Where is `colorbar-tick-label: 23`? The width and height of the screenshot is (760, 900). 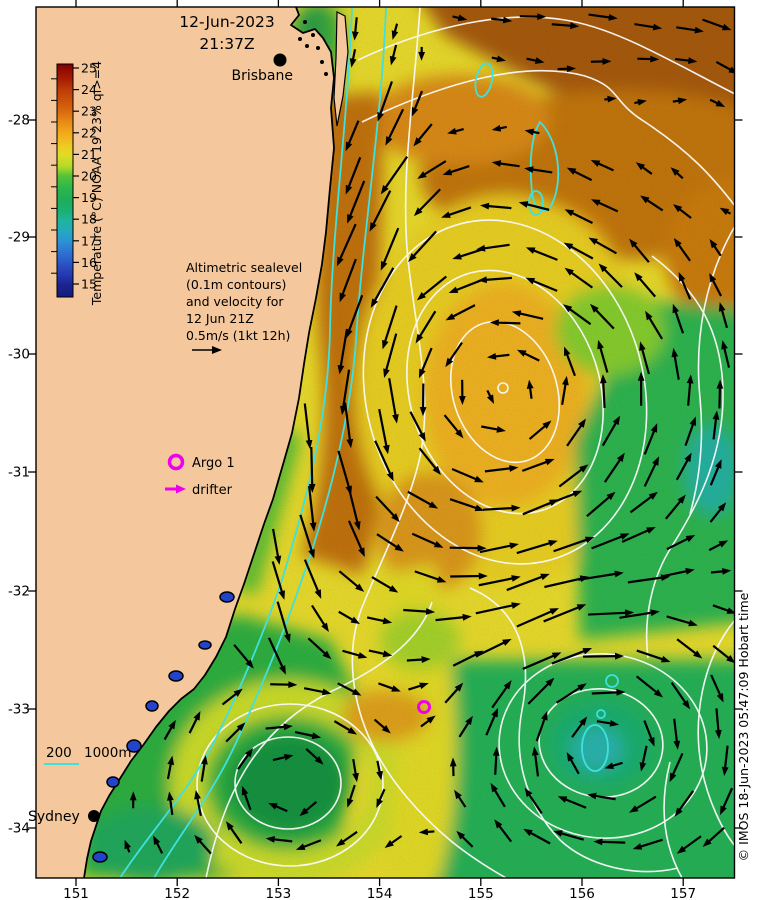
colorbar-tick-label: 23 is located at coordinates (89, 111).